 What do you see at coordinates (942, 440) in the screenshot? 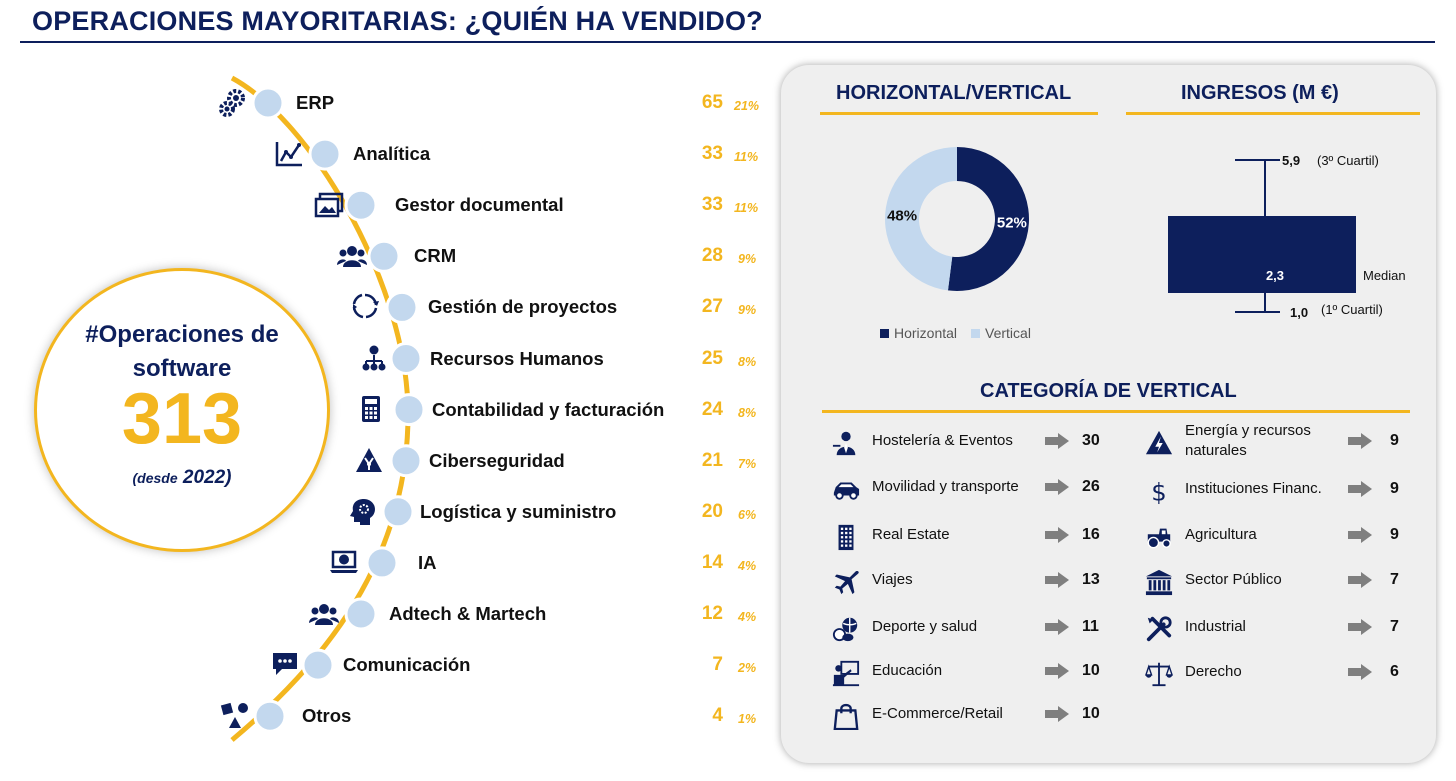
I see `vertical-label: Hostelería & Eventos` at bounding box center [942, 440].